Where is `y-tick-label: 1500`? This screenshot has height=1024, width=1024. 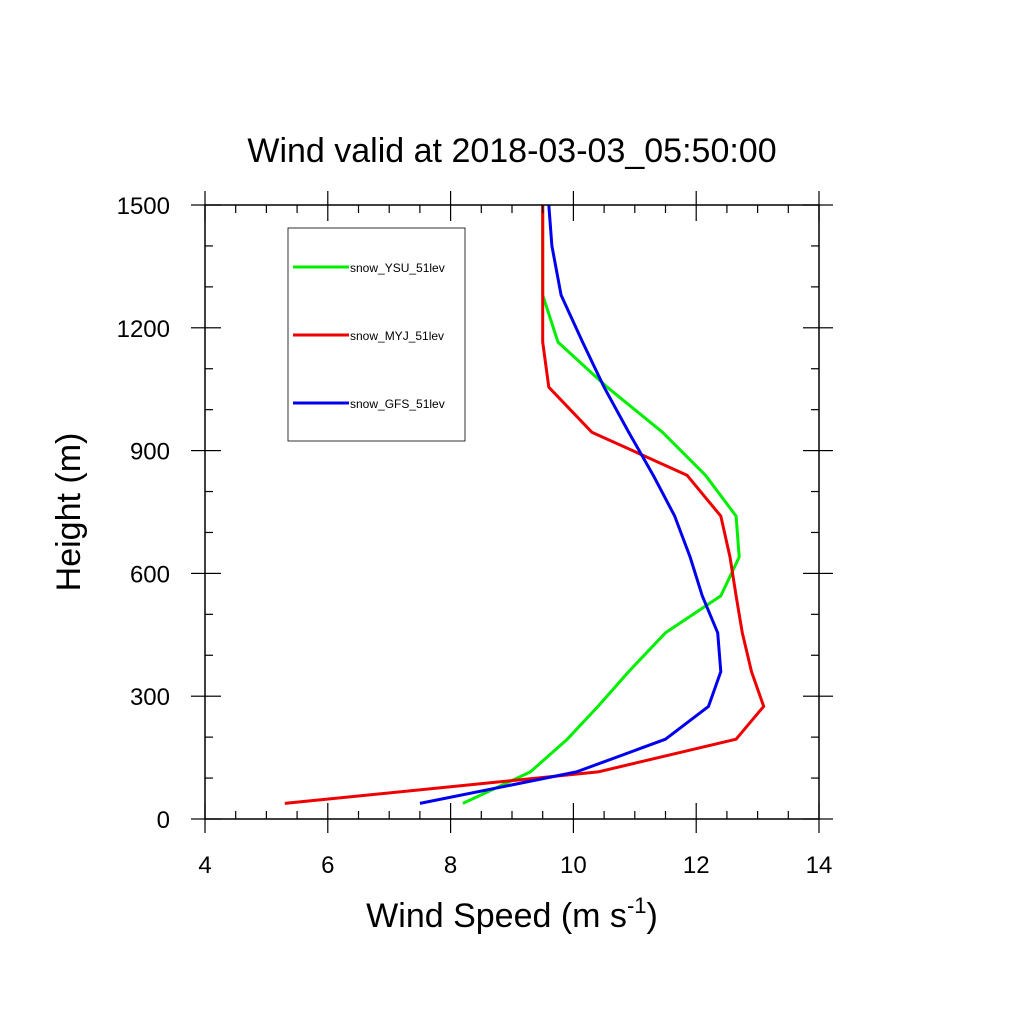 y-tick-label: 1500 is located at coordinates (143, 206).